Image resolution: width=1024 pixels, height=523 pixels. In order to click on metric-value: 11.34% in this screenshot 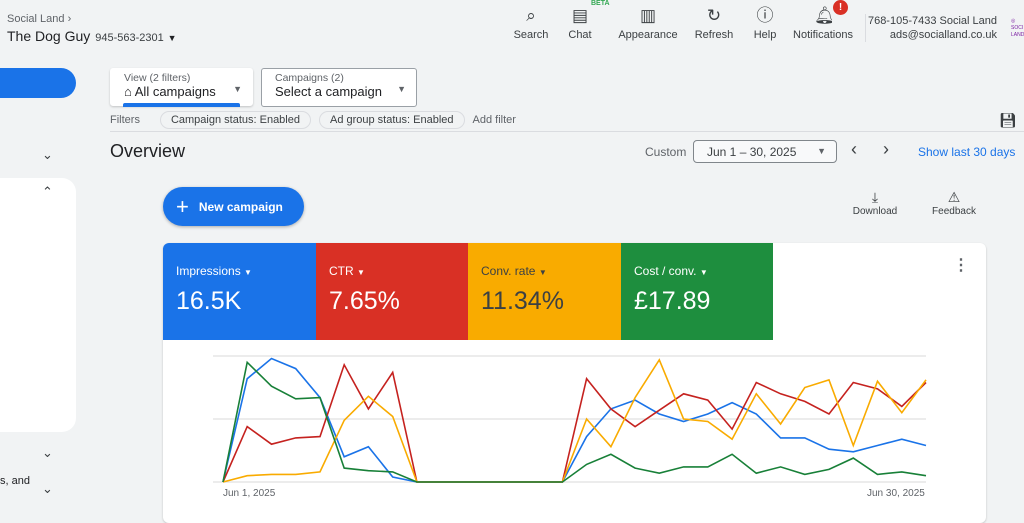, I will do `click(522, 301)`.